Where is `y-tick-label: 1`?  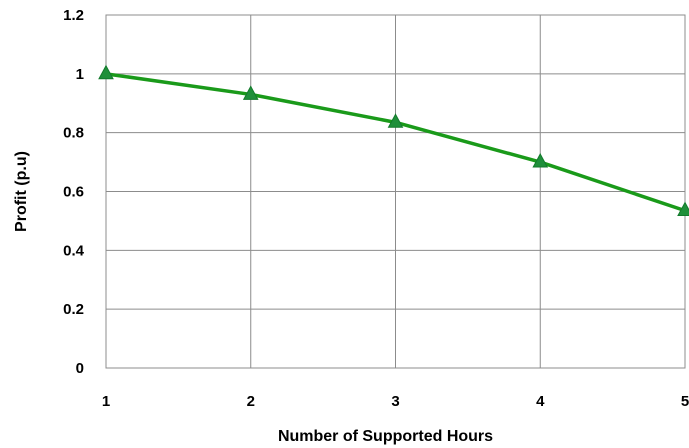
y-tick-label: 1 is located at coordinates (80, 74).